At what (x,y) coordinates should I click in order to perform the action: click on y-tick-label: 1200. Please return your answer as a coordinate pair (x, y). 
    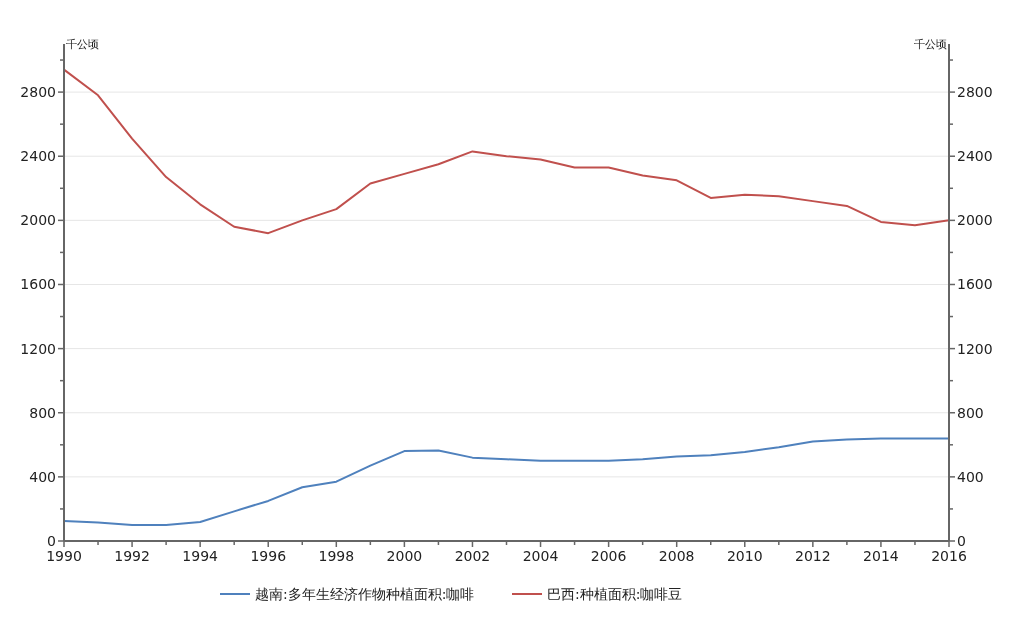
    Looking at the image, I should click on (38, 348).